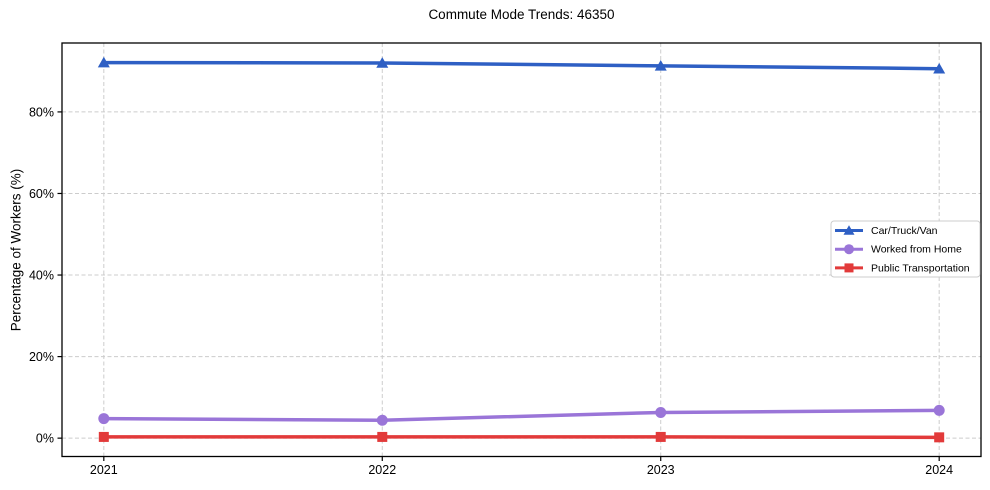 This screenshot has height=490, width=990. Describe the element at coordinates (920, 268) in the screenshot. I see `legend-label: Public Transportation` at that location.